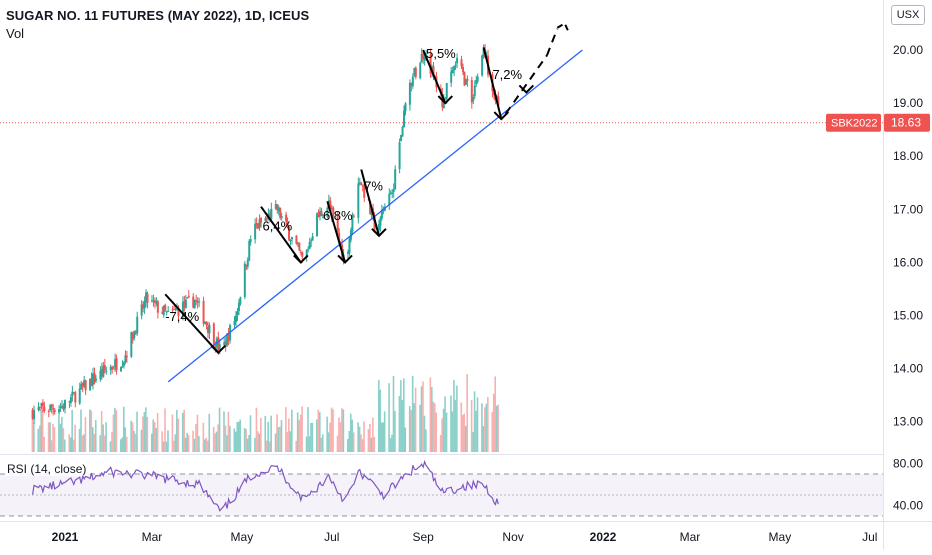 Image resolution: width=932 pixels, height=555 pixels. What do you see at coordinates (47, 469) in the screenshot?
I see `rsi-label: RSI (14, close)` at bounding box center [47, 469].